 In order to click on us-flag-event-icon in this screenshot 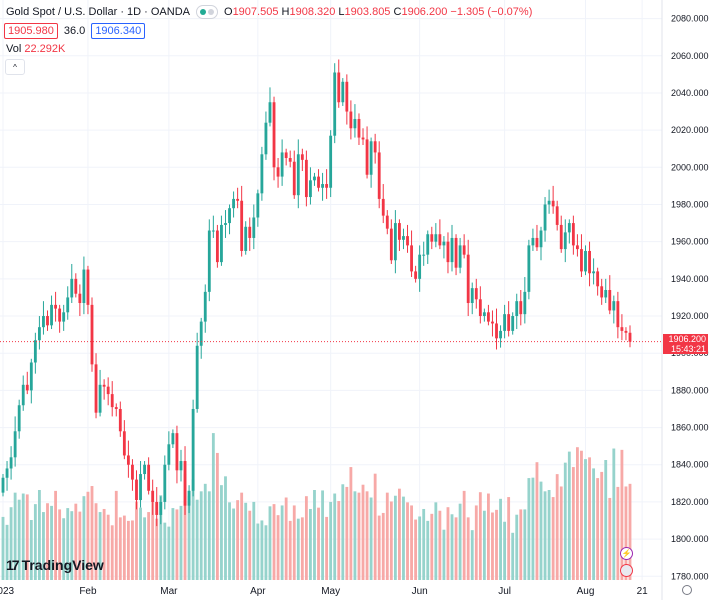, I will do `click(626, 570)`.